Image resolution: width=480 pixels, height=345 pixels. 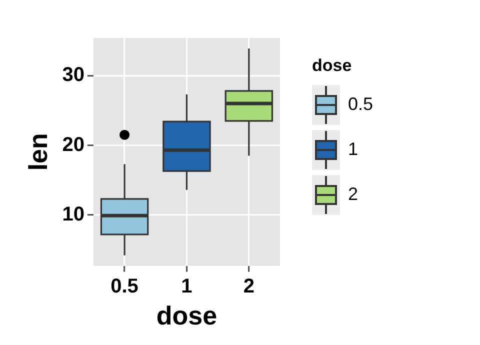 What do you see at coordinates (73, 75) in the screenshot?
I see `y-tick-label: 30` at bounding box center [73, 75].